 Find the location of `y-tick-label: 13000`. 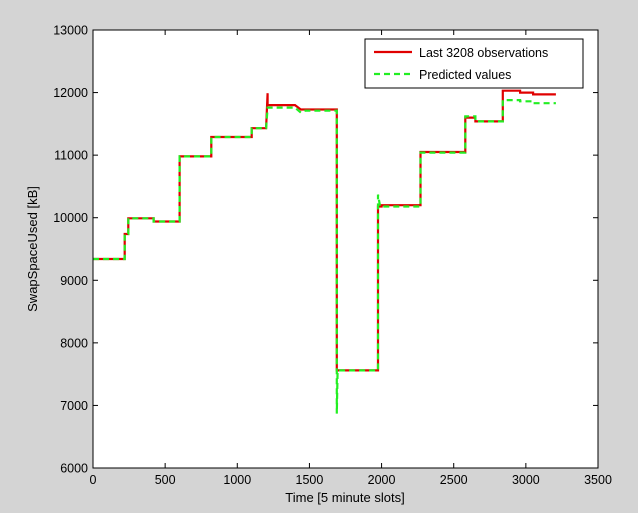

y-tick-label: 13000 is located at coordinates (70, 31).